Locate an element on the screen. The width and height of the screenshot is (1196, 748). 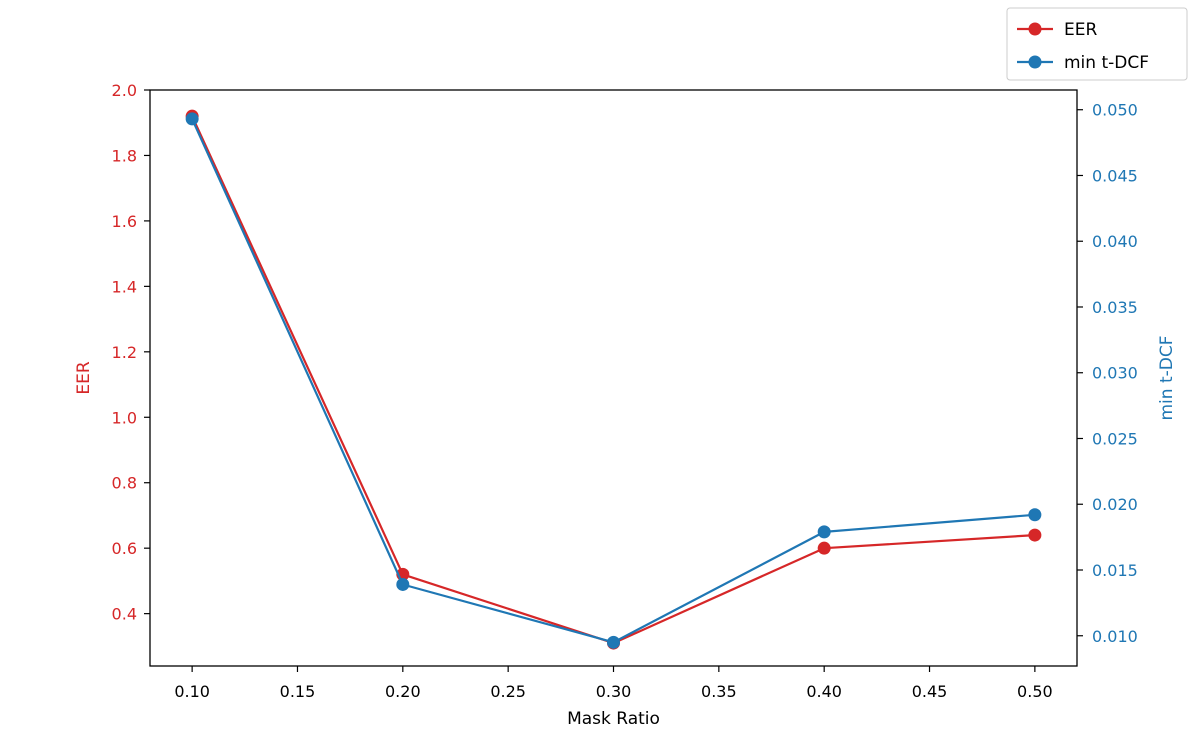
right-y-tick-label: 0.015 is located at coordinates (1115, 570).